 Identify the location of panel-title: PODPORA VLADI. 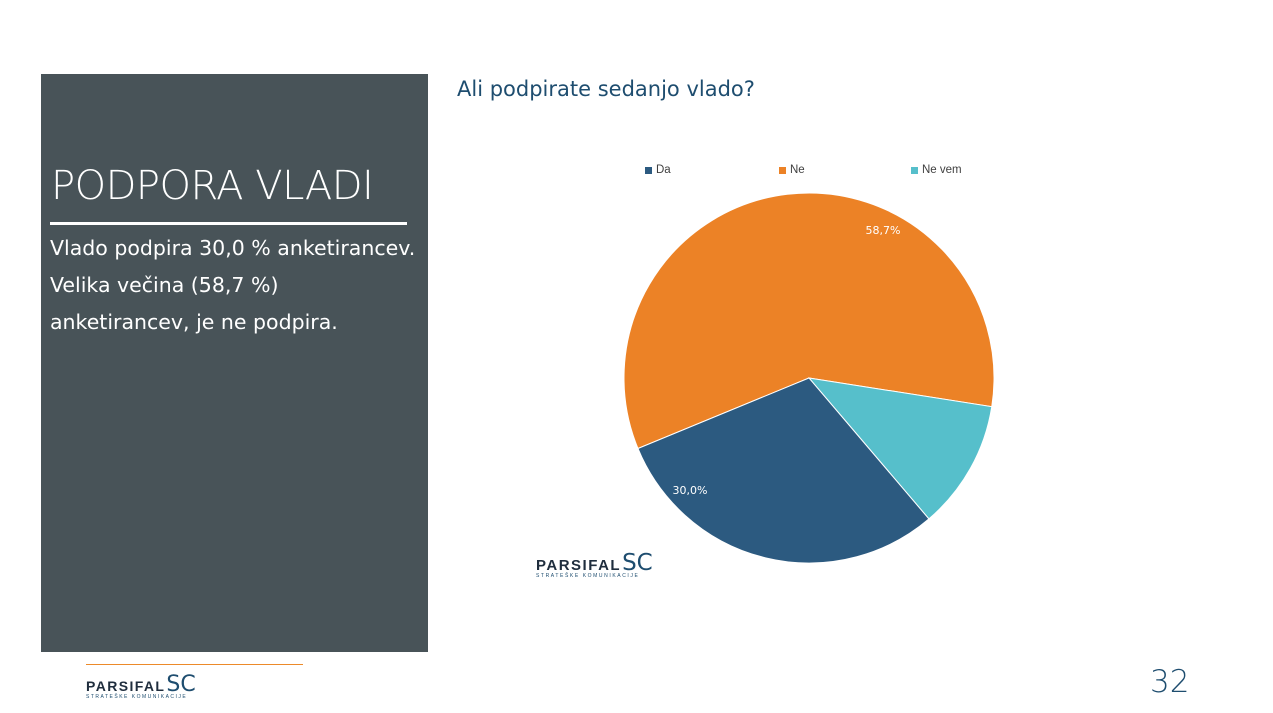
(212, 186).